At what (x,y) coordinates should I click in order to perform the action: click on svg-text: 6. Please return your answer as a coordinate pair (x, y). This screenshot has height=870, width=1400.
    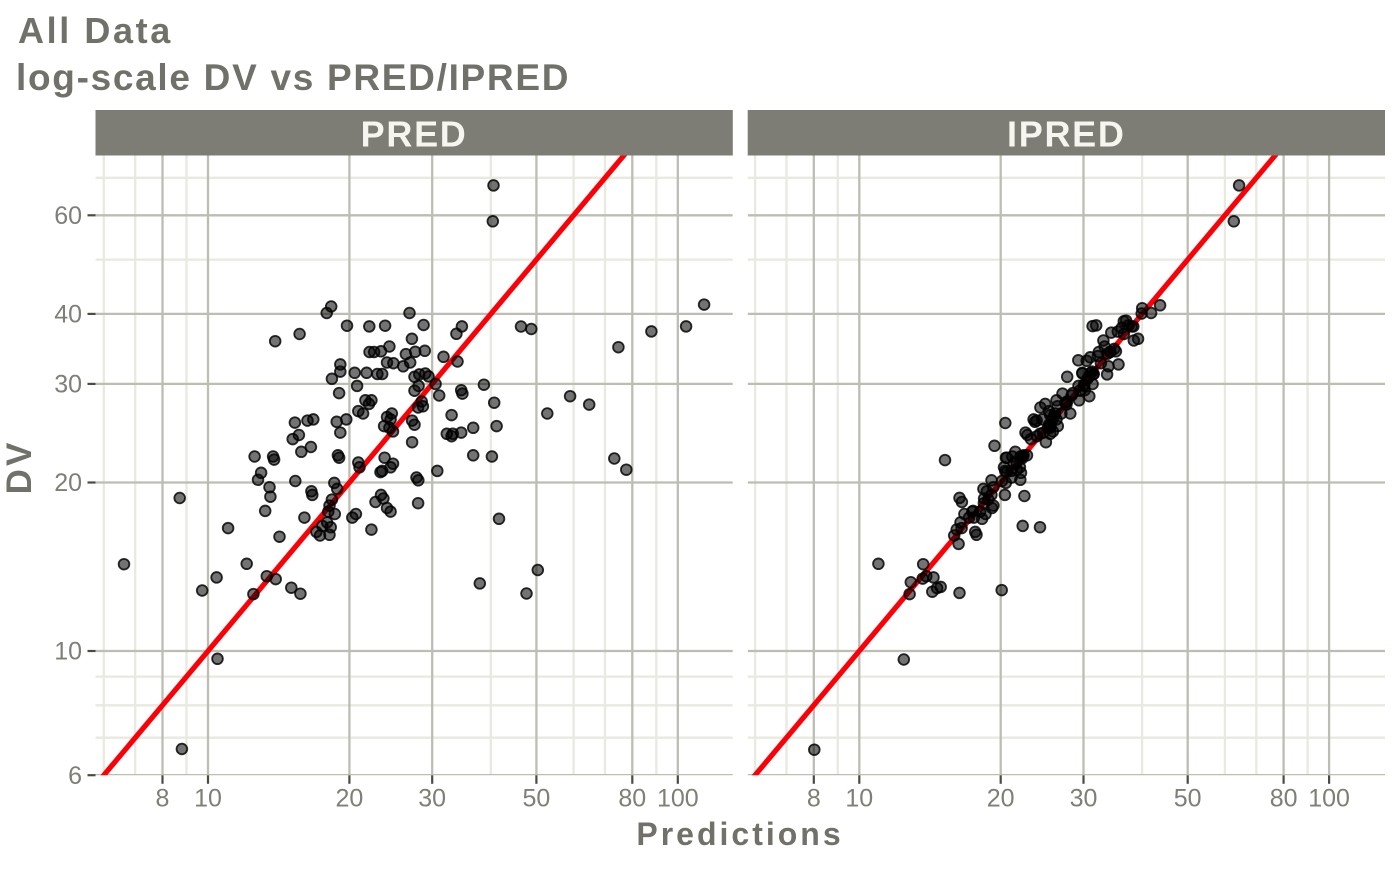
    Looking at the image, I should click on (75, 776).